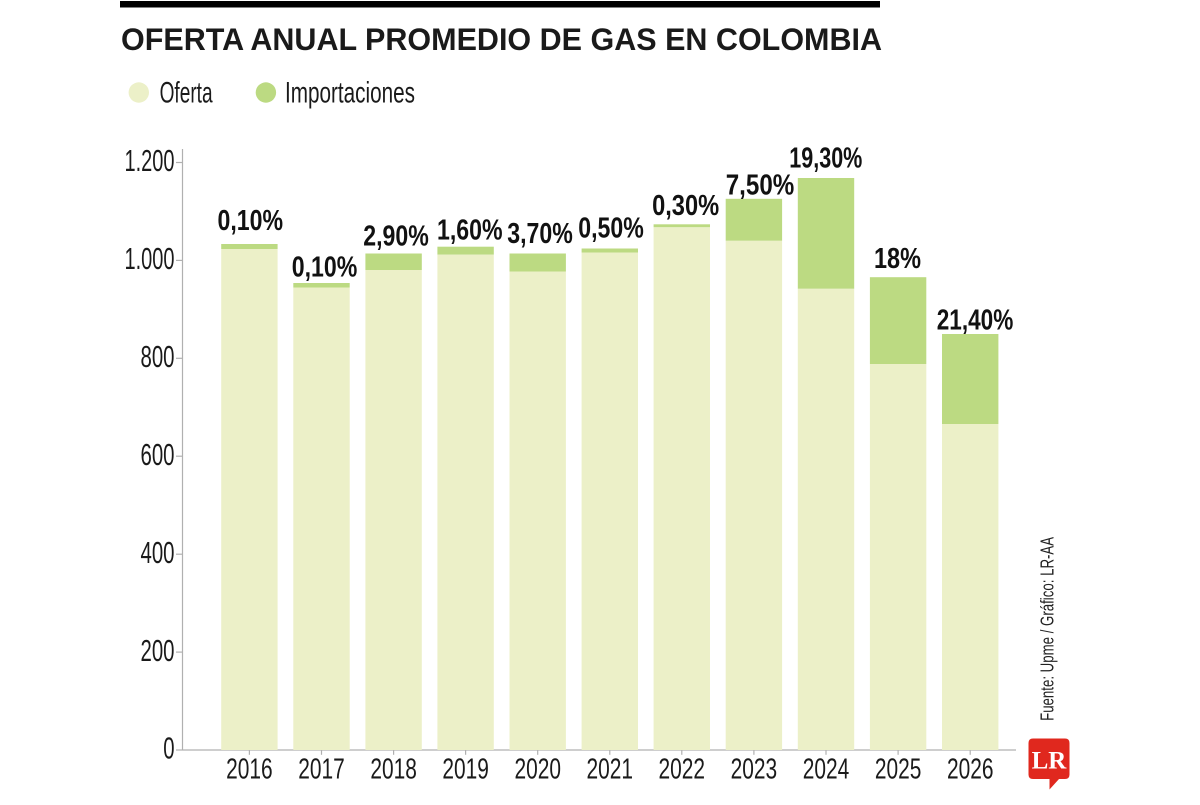  What do you see at coordinates (470, 230) in the screenshot?
I see `svg-text: 1,60%` at bounding box center [470, 230].